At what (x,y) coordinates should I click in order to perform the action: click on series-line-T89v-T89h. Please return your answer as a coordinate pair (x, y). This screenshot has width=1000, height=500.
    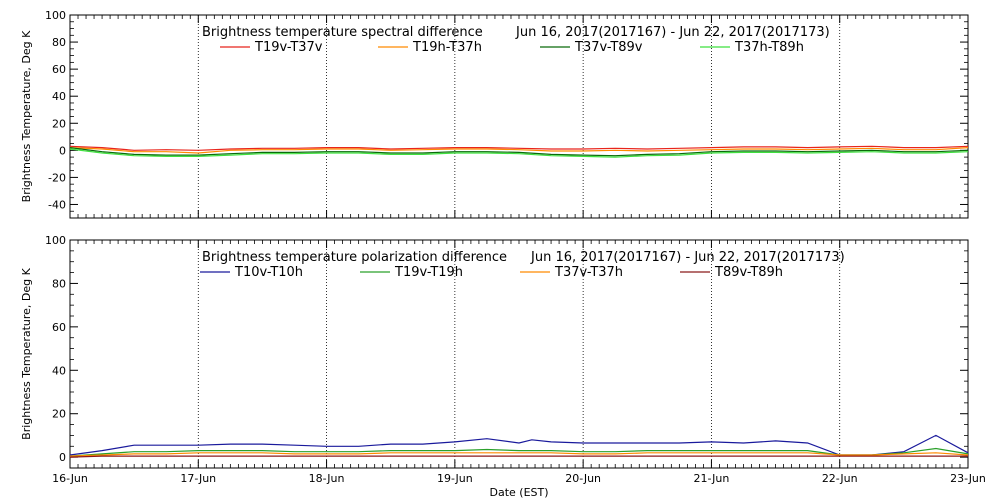
    Looking at the image, I should click on (518, 456).